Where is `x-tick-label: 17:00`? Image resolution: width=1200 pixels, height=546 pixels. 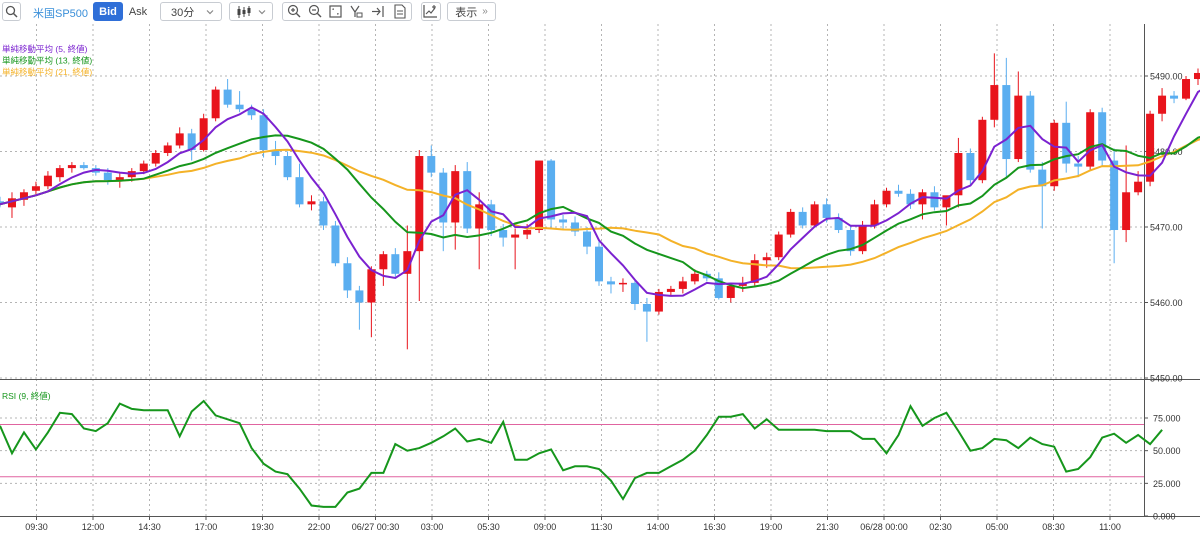 x-tick-label: 17:00 is located at coordinates (206, 527).